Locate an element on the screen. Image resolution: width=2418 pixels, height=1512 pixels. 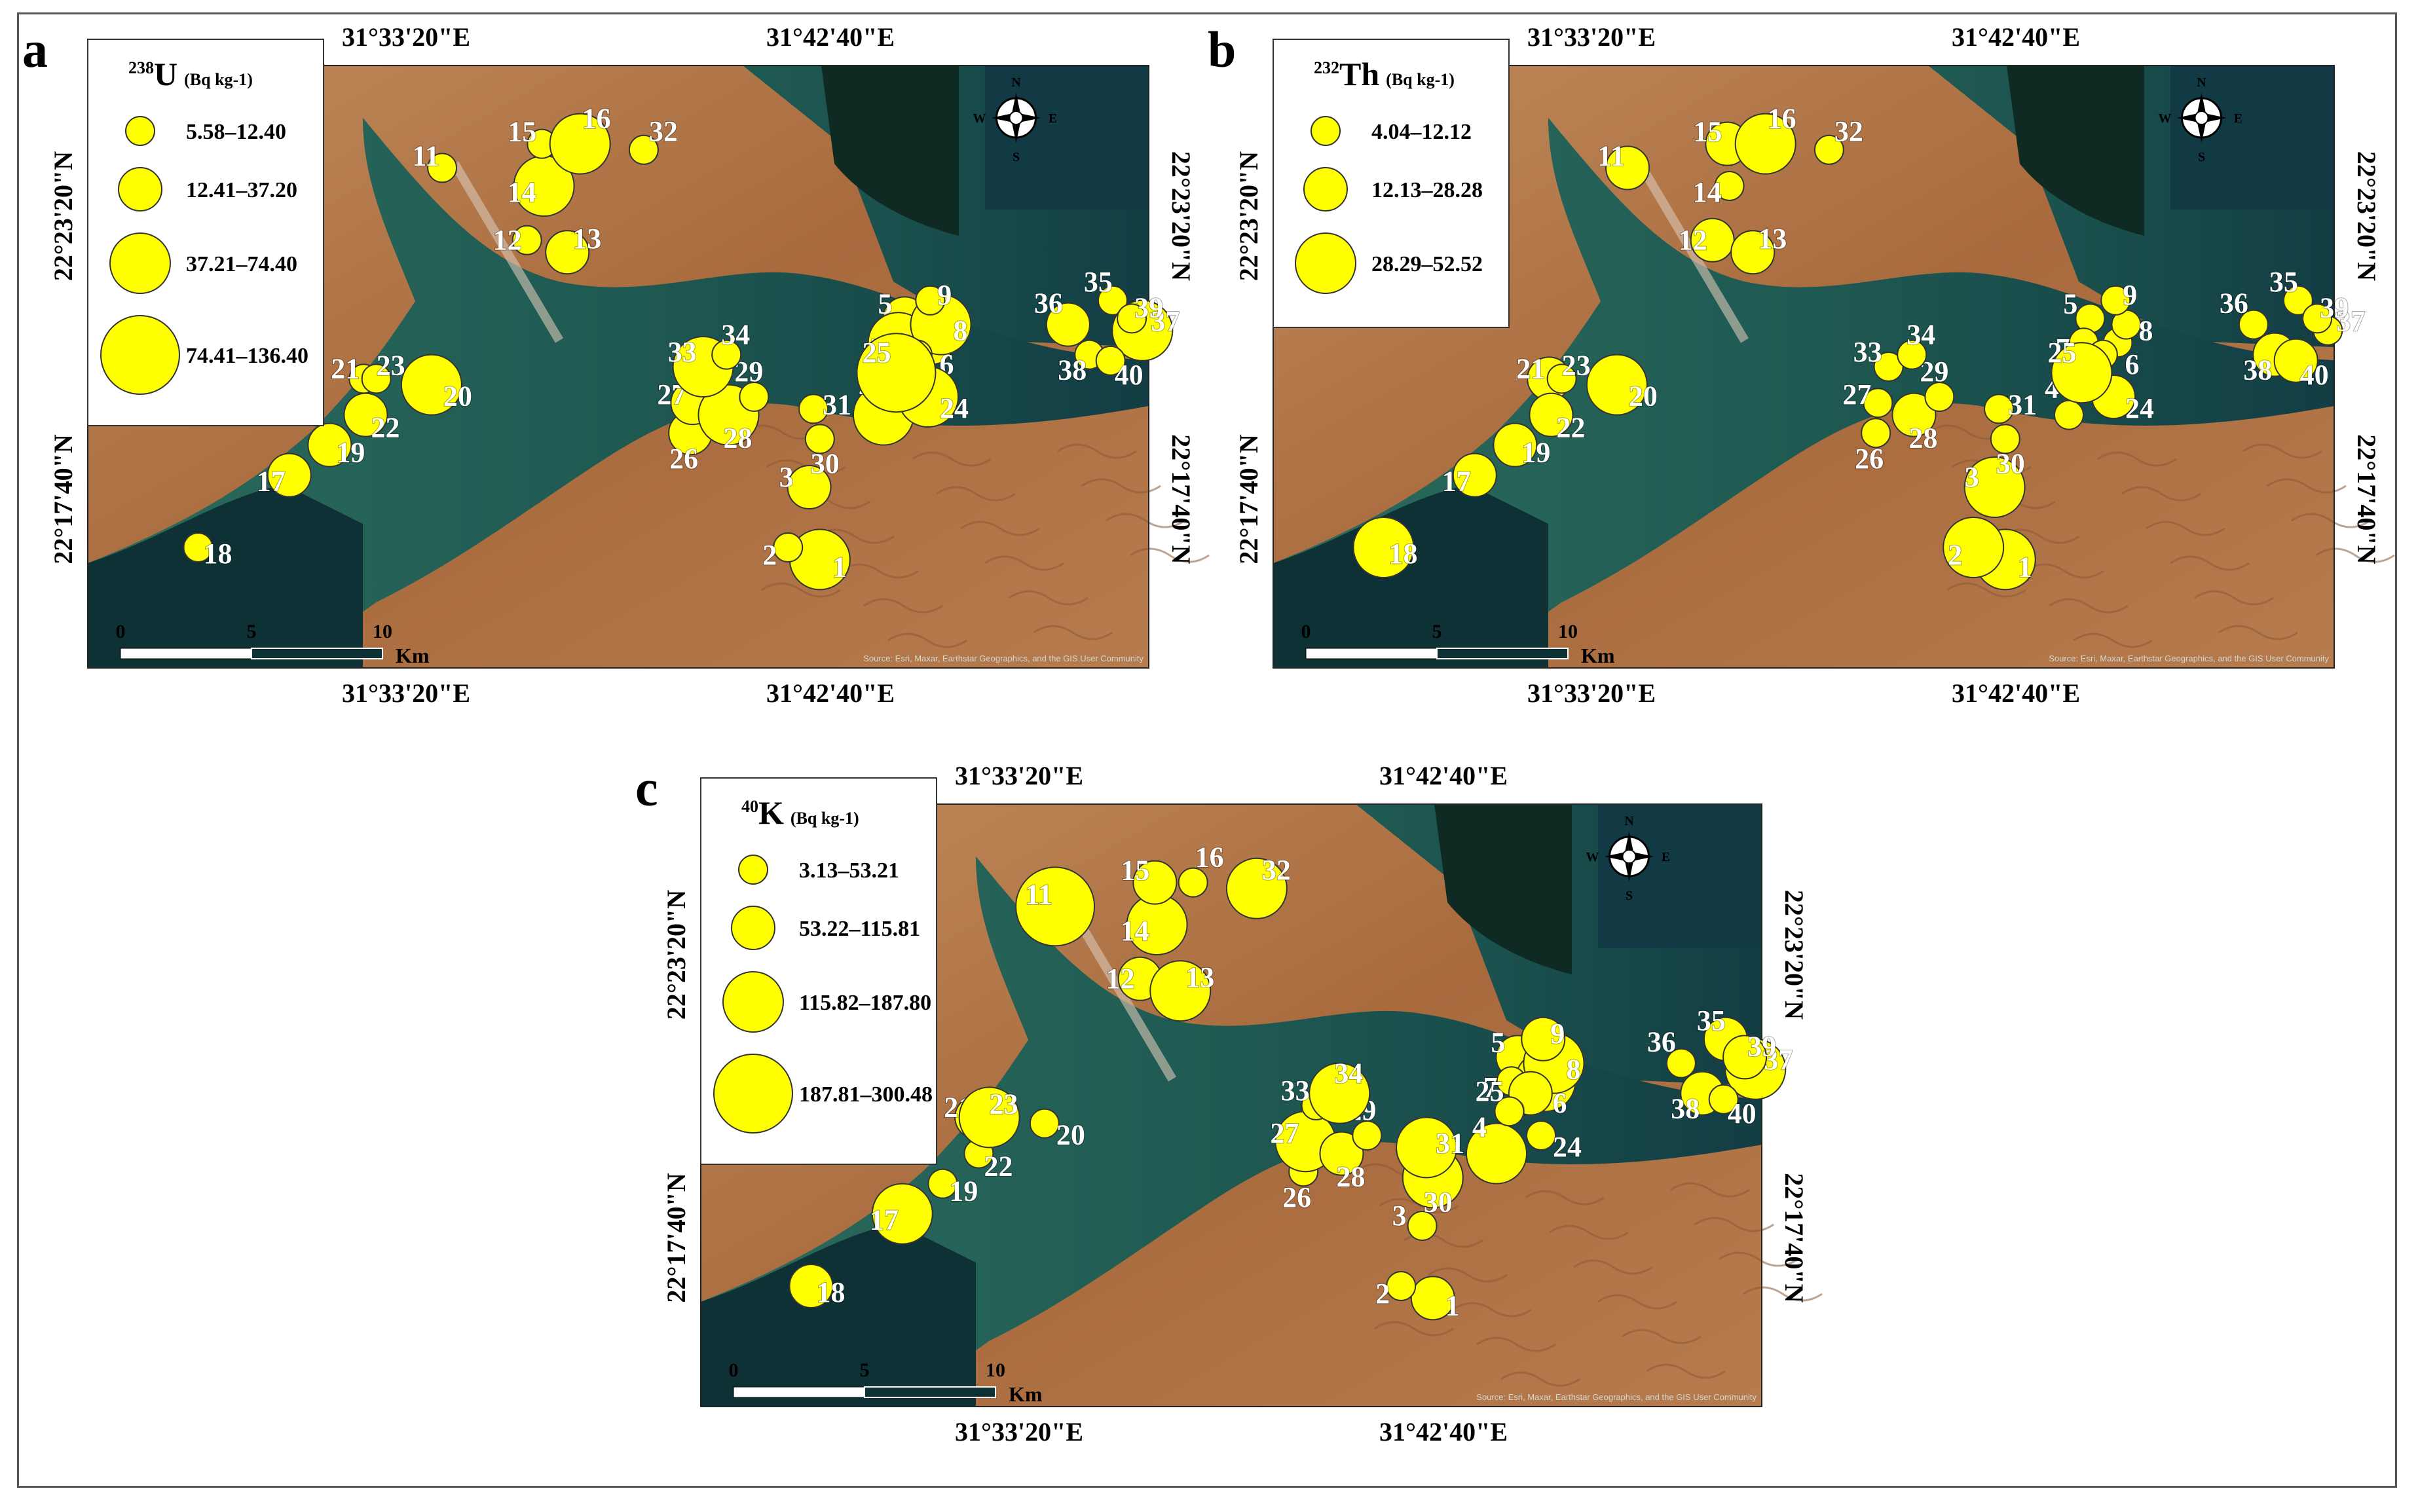
sample-label-34: 34 is located at coordinates (1348, 1074).